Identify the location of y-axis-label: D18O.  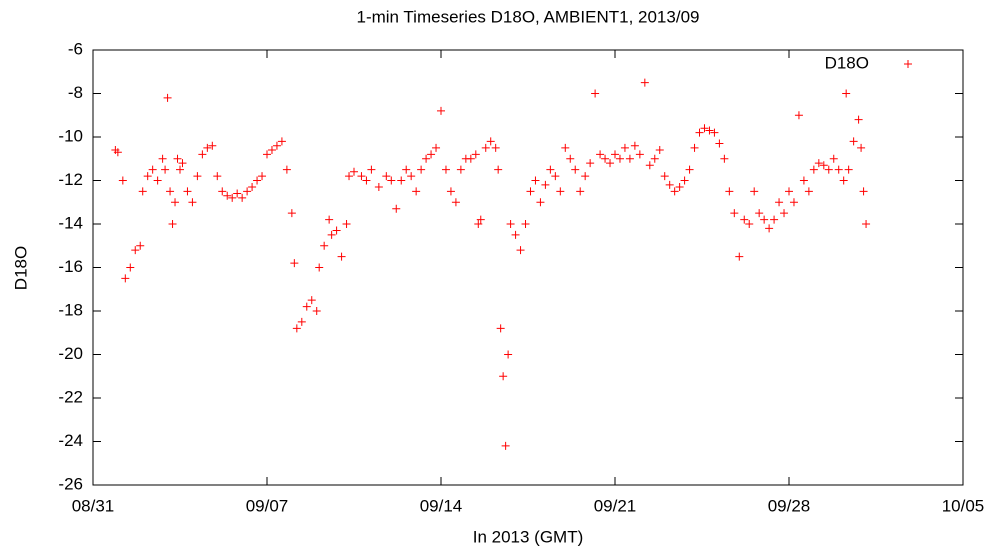
(20, 268).